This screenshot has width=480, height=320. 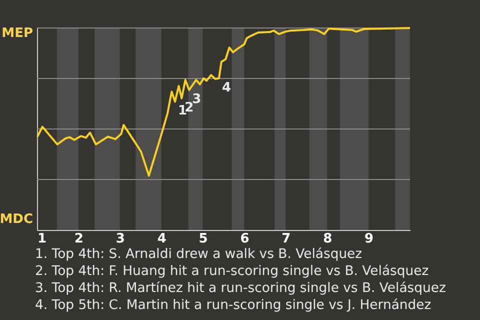 What do you see at coordinates (286, 239) in the screenshot?
I see `x-tick-label: 7` at bounding box center [286, 239].